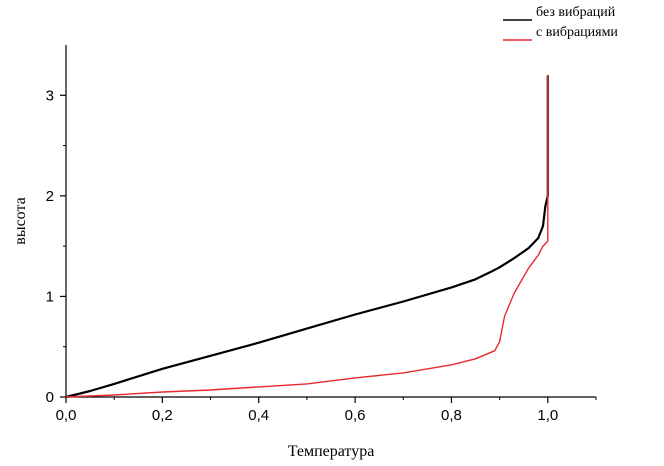 The height and width of the screenshot is (466, 664). I want to click on x-tick-label: 0,6, so click(355, 415).